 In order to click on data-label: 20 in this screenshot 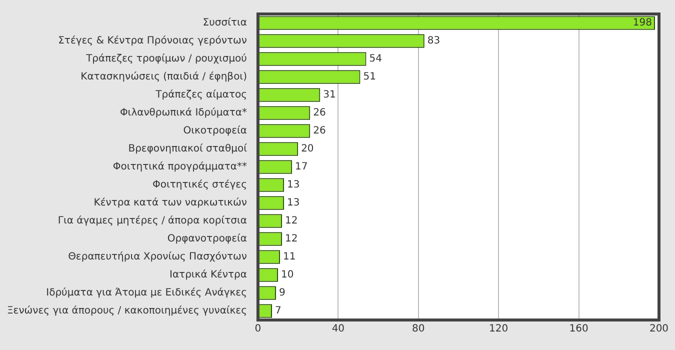, I will do `click(307, 149)`.